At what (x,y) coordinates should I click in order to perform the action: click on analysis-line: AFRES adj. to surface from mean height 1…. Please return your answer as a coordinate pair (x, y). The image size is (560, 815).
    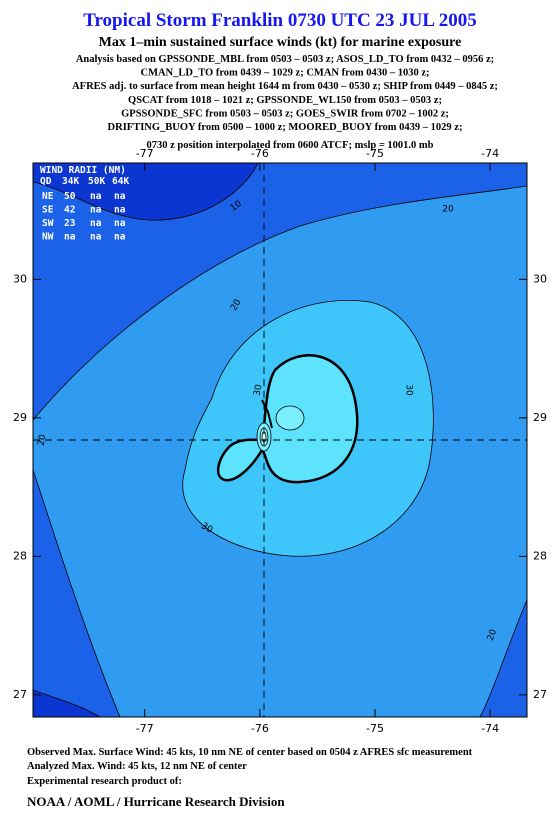
    Looking at the image, I should click on (285, 86).